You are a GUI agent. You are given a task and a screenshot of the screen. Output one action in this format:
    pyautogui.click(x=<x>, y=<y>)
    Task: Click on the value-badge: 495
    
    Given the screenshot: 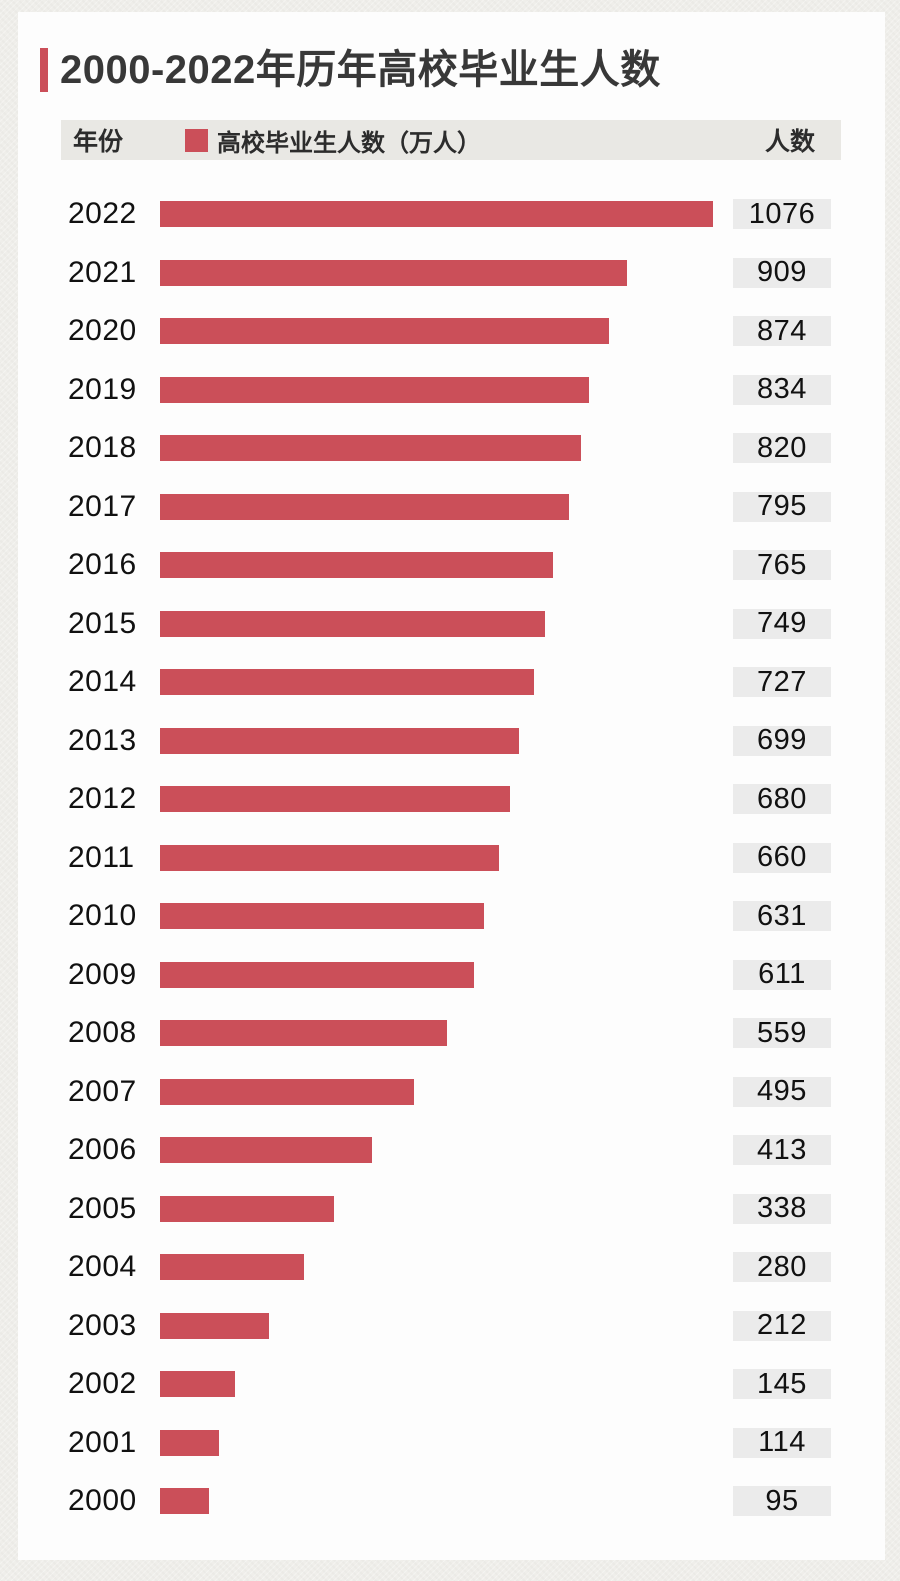 What is the action you would take?
    pyautogui.click(x=782, y=1091)
    